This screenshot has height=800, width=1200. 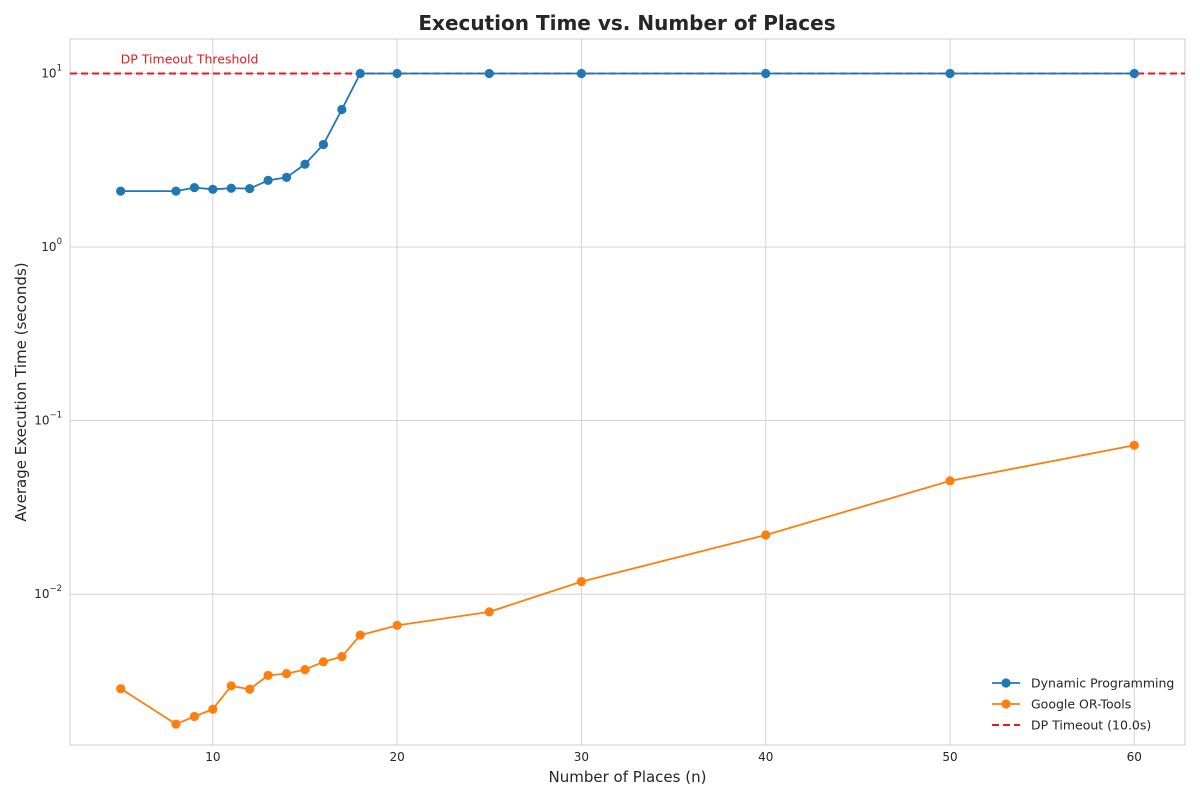 I want to click on chart-title: Execution Time vs. Number of Places, so click(x=626, y=23).